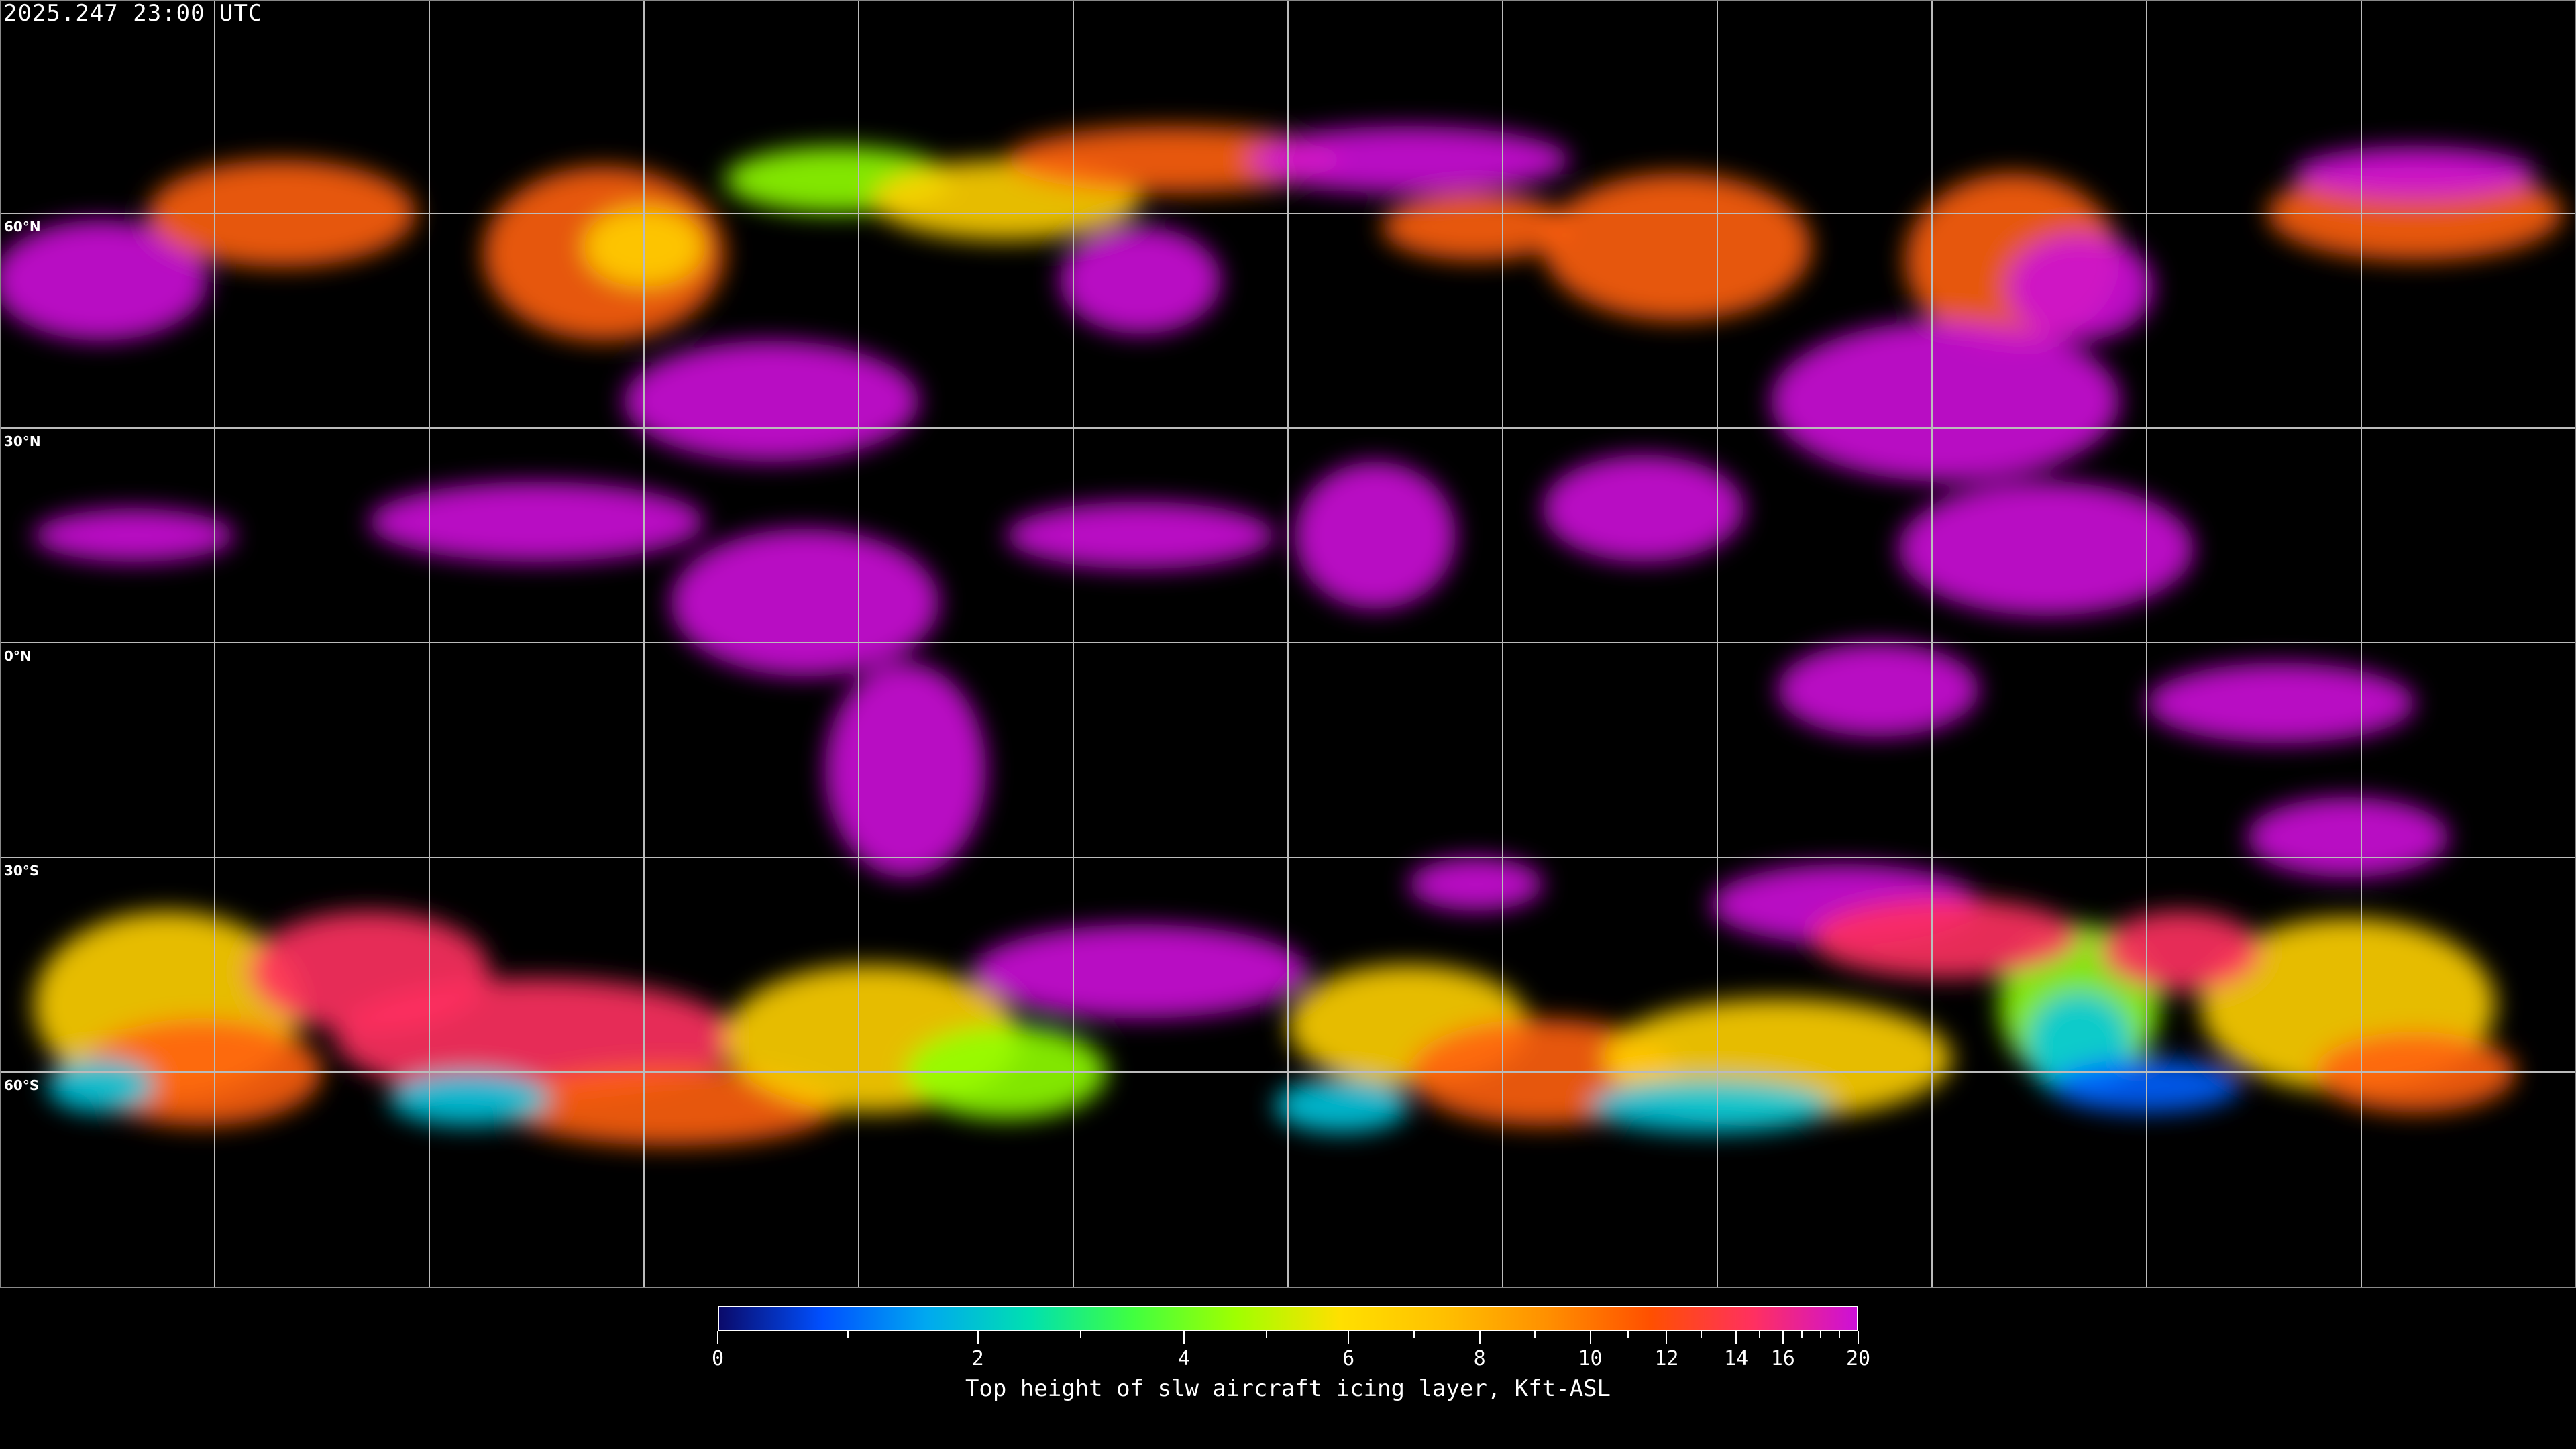 The width and height of the screenshot is (2576, 1449). I want to click on colorbar-tick-label: 6, so click(1348, 1359).